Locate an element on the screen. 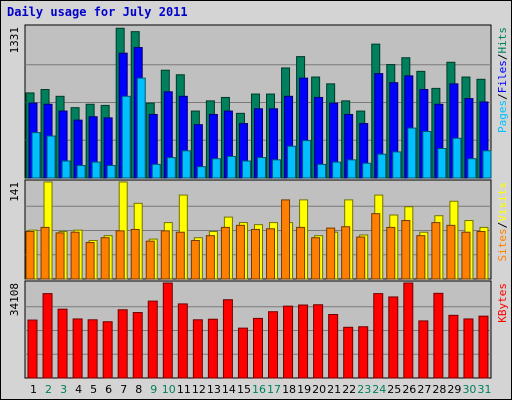 The width and height of the screenshot is (512, 400). legend-entry-hits-files-pages-3: / is located at coordinates (502, 57).